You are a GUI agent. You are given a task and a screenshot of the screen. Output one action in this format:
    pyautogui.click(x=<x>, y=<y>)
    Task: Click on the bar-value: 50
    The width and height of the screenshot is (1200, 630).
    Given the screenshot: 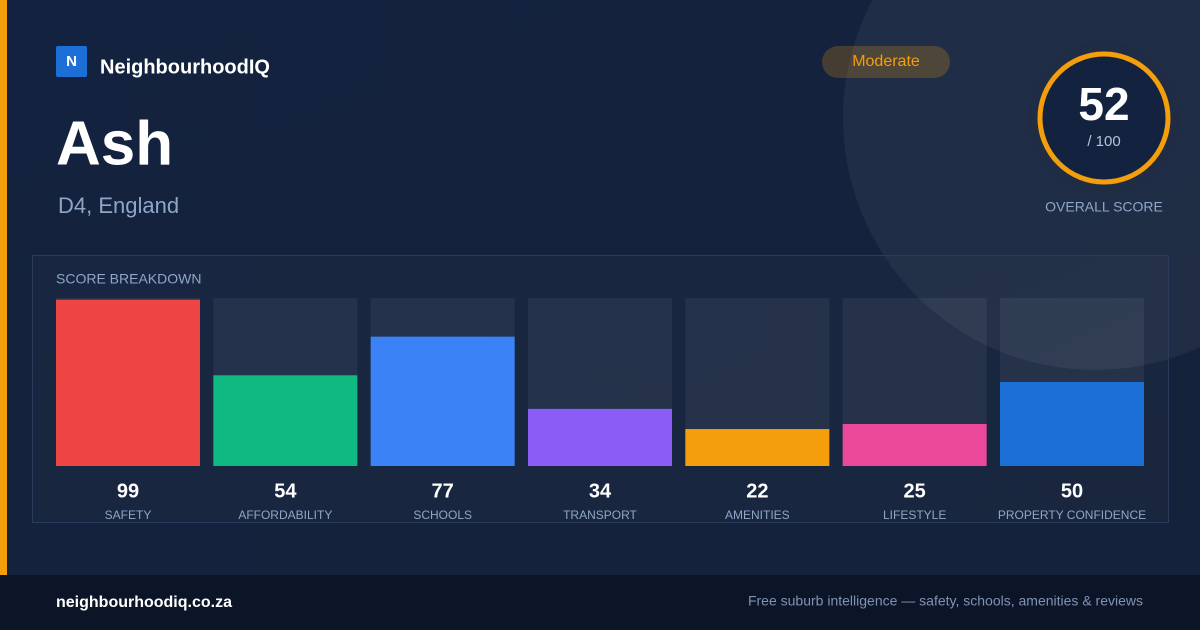 What is the action you would take?
    pyautogui.click(x=1072, y=491)
    